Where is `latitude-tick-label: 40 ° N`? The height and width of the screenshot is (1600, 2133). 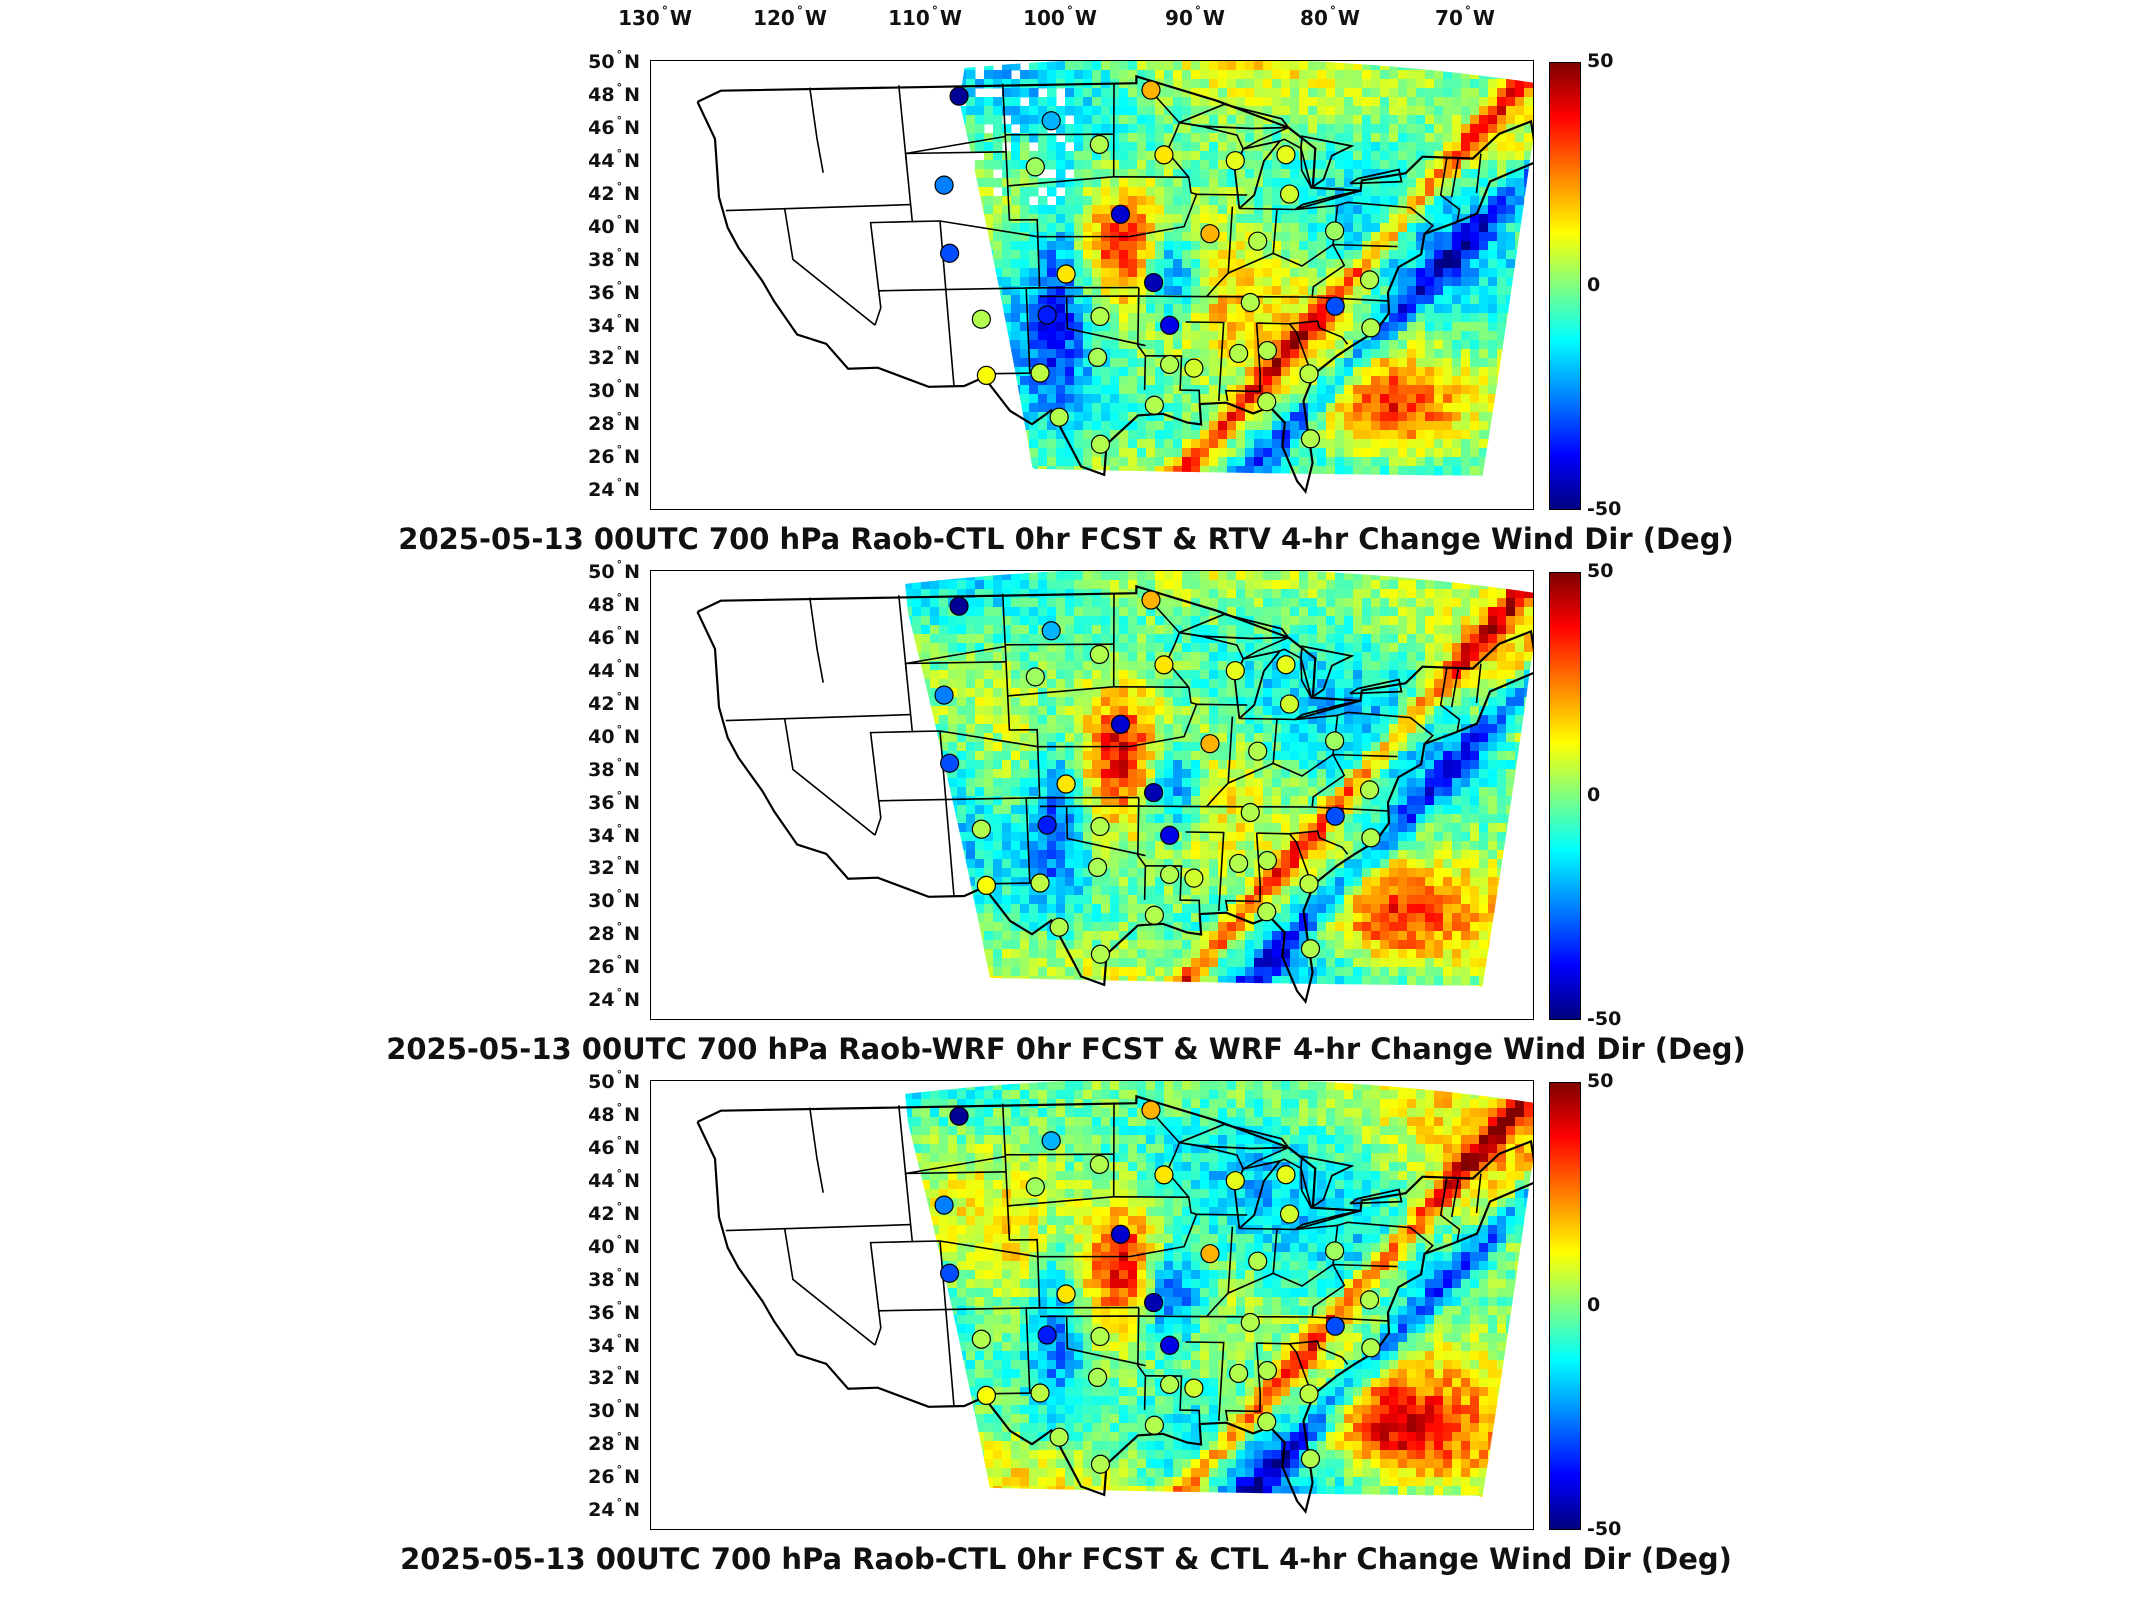 latitude-tick-label: 40 ° N is located at coordinates (614, 225).